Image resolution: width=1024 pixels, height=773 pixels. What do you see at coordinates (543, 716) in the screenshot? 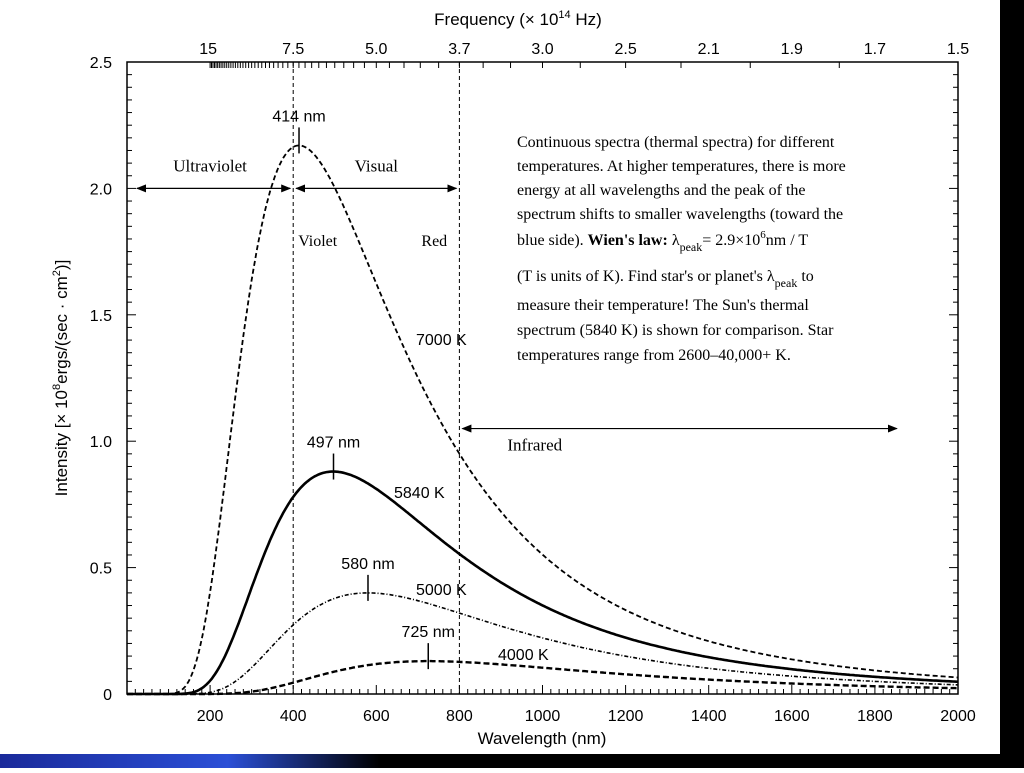
I see `x-tick-label: 1000` at bounding box center [543, 716].